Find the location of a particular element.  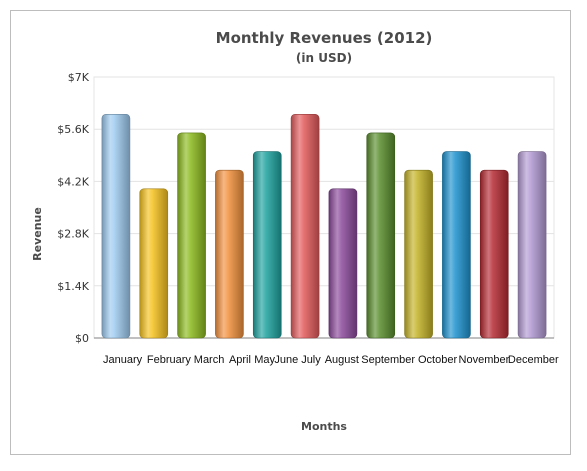

y-tick-label: $4.2K is located at coordinates (73, 181).